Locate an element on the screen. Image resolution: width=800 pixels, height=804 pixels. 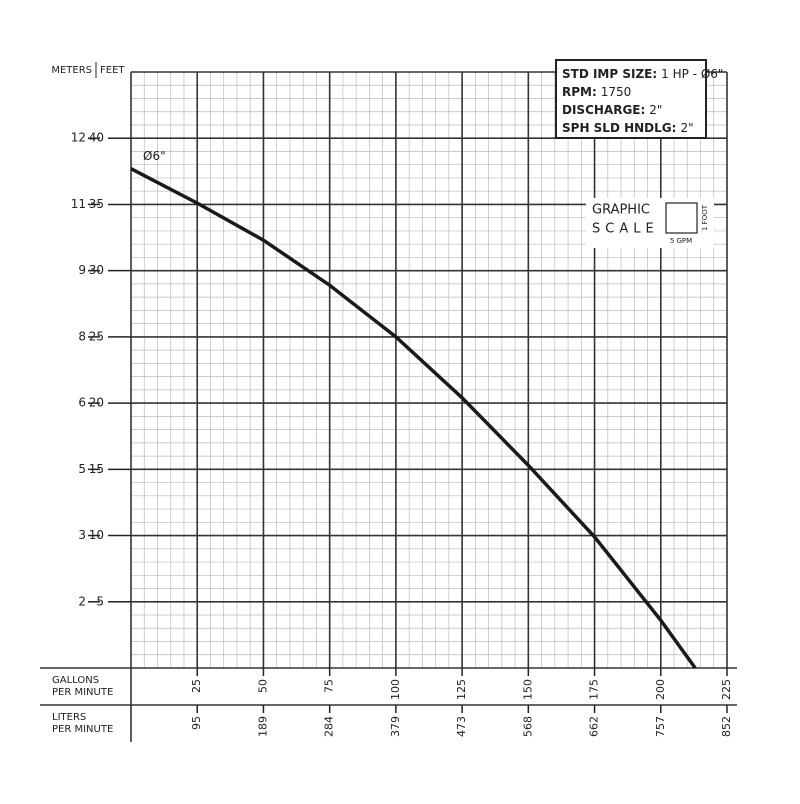
info-line: SPH SLD HNDLG: 2" is located at coordinates (628, 128).